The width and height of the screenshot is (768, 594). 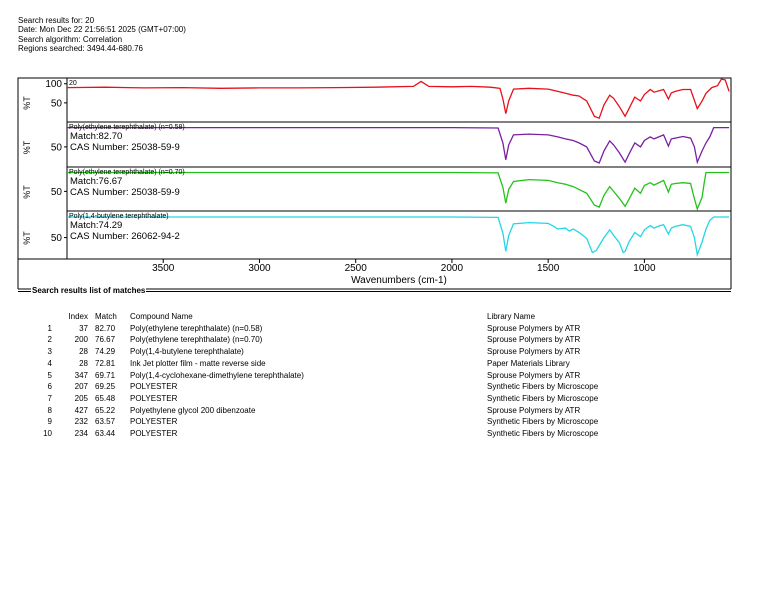 What do you see at coordinates (81, 340) in the screenshot?
I see `result-index: 200` at bounding box center [81, 340].